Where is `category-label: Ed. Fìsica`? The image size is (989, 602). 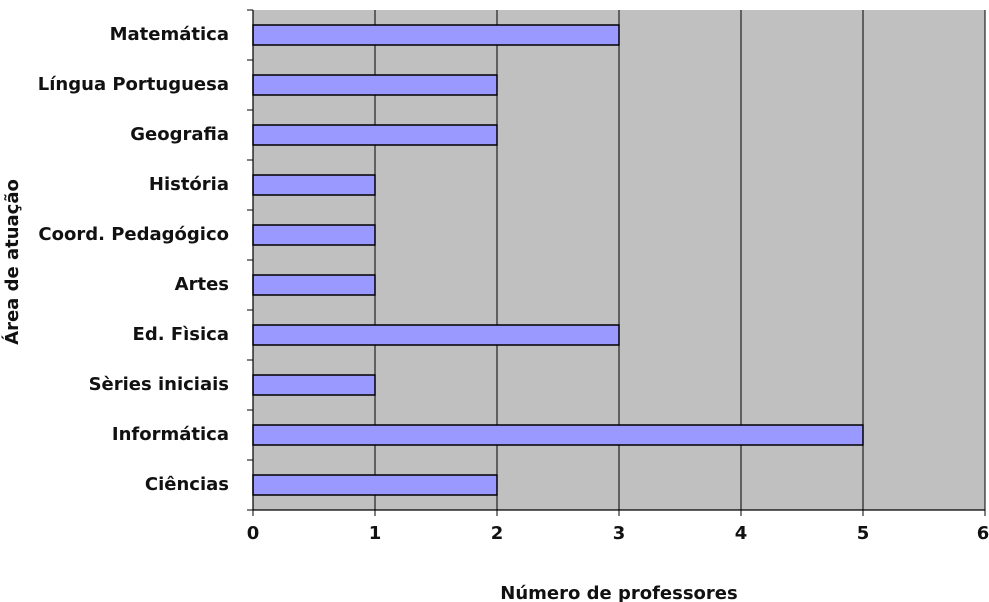 category-label: Ed. Fìsica is located at coordinates (181, 334).